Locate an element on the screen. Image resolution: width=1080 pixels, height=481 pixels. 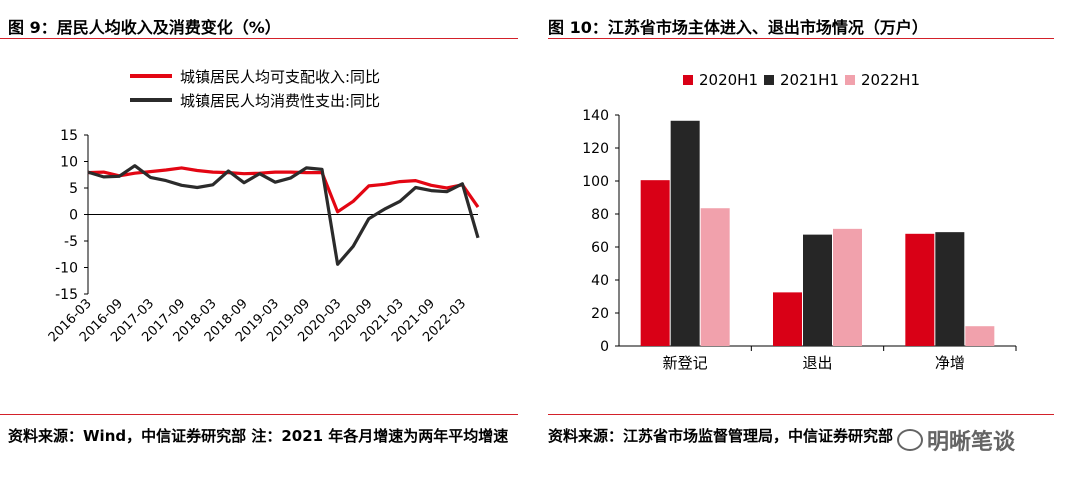
bar-退出-2022H1 is located at coordinates (847, 287).